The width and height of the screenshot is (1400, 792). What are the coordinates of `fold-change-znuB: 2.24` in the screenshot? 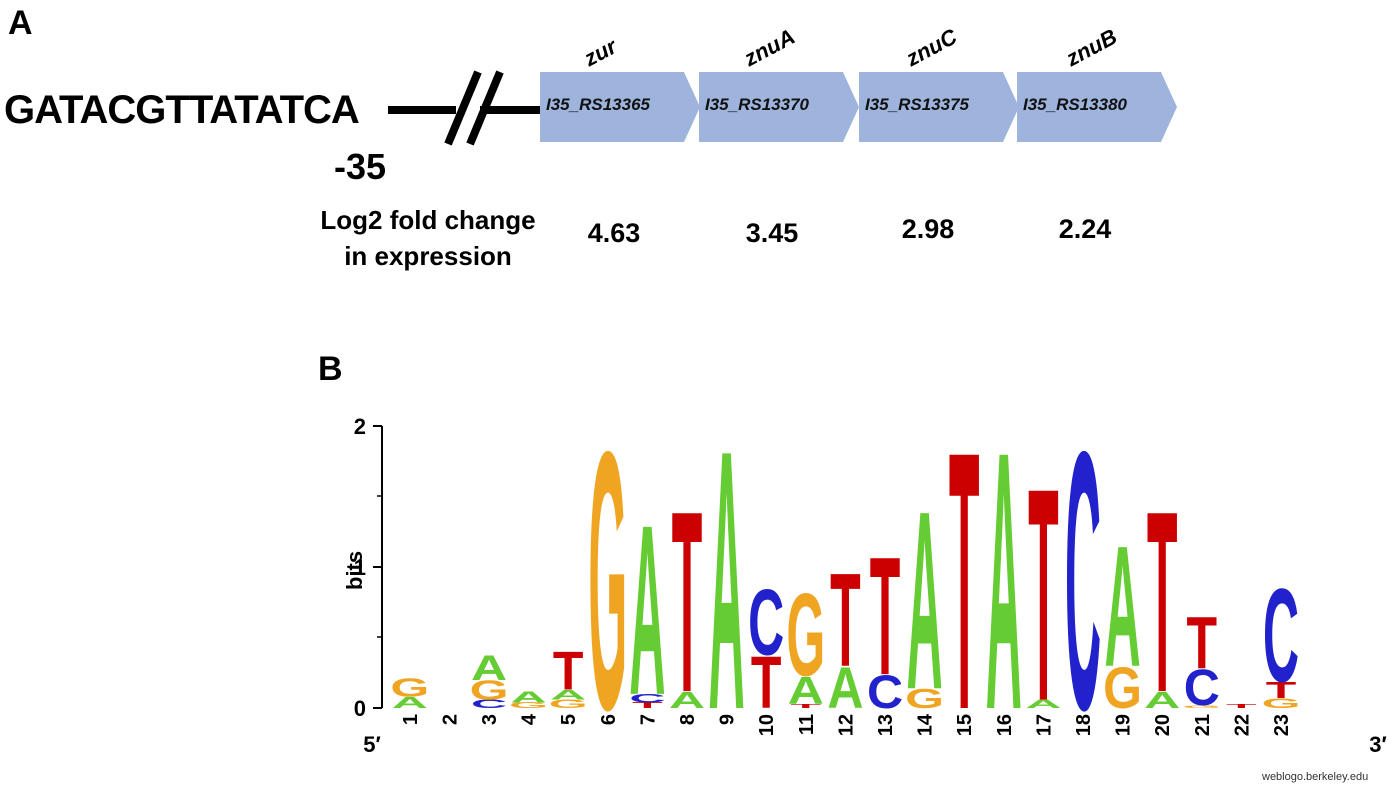 It's located at (1085, 229).